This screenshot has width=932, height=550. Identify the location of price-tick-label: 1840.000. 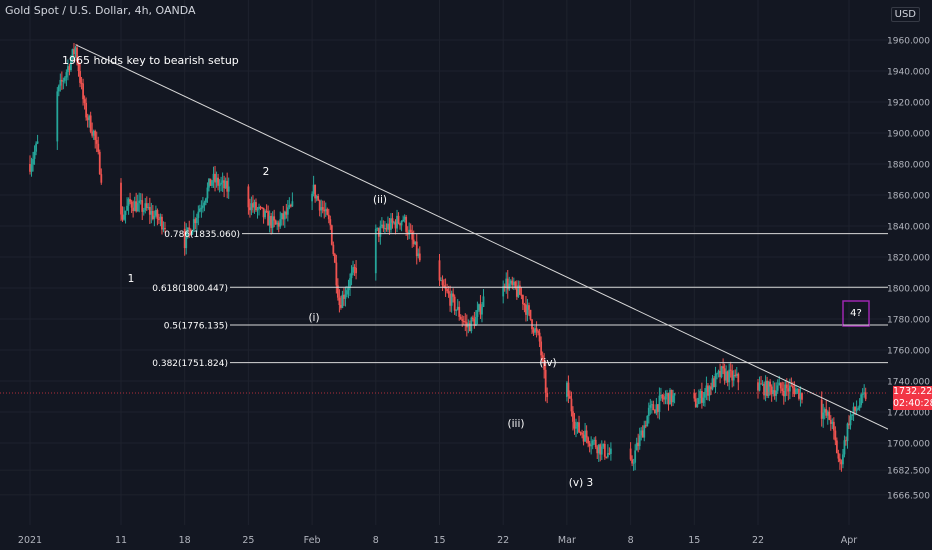
(908, 228).